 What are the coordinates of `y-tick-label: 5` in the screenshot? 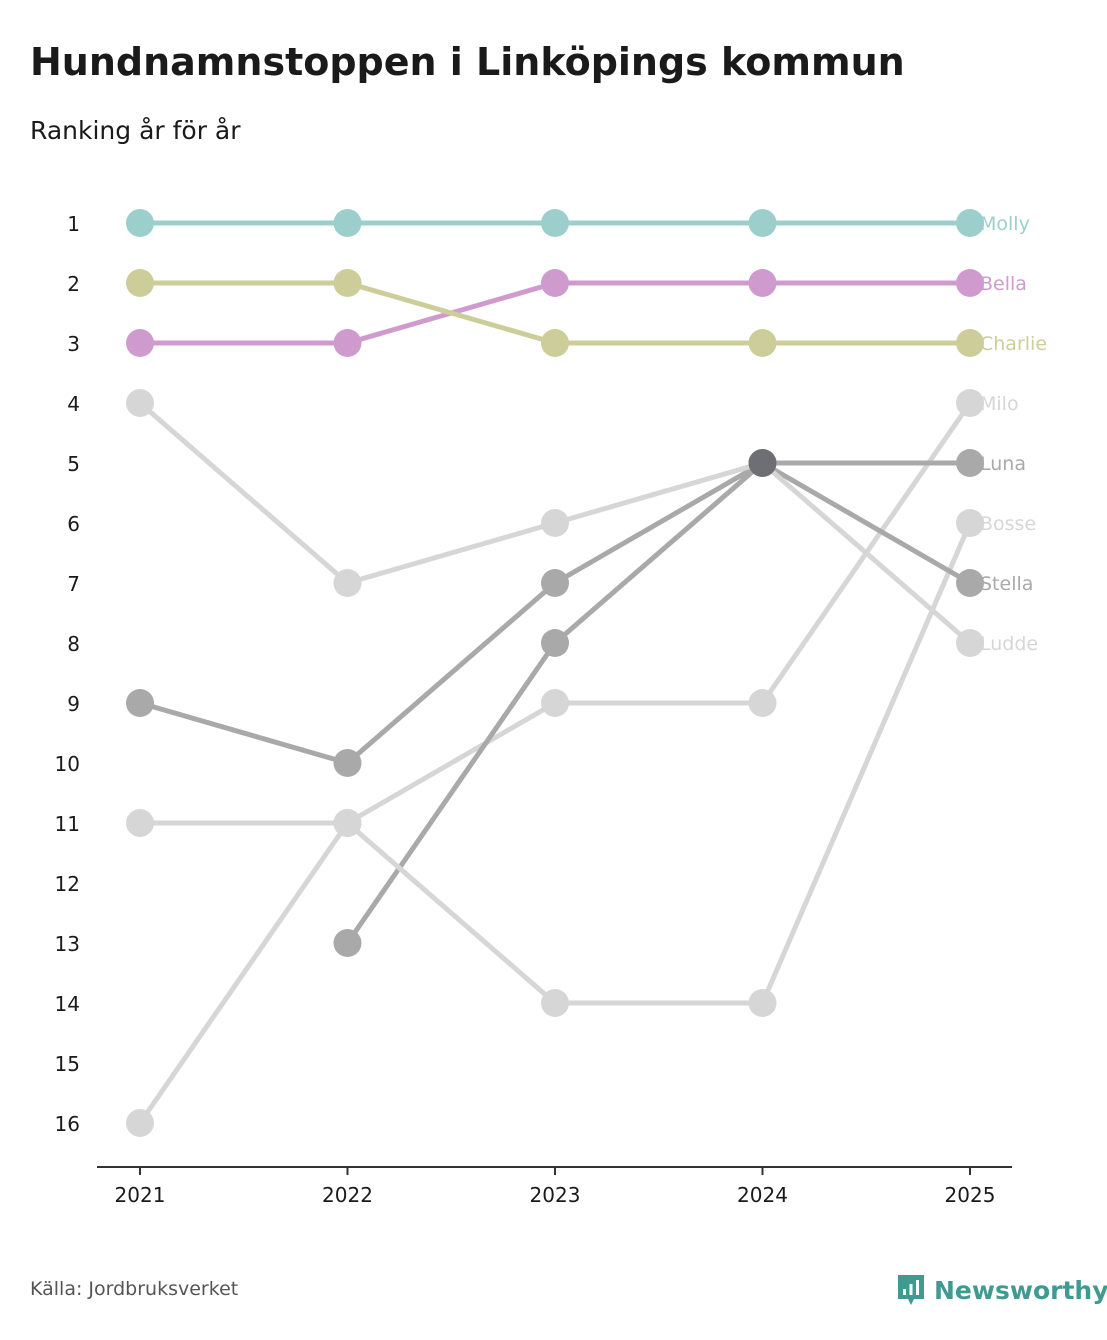 It's located at (73, 464).